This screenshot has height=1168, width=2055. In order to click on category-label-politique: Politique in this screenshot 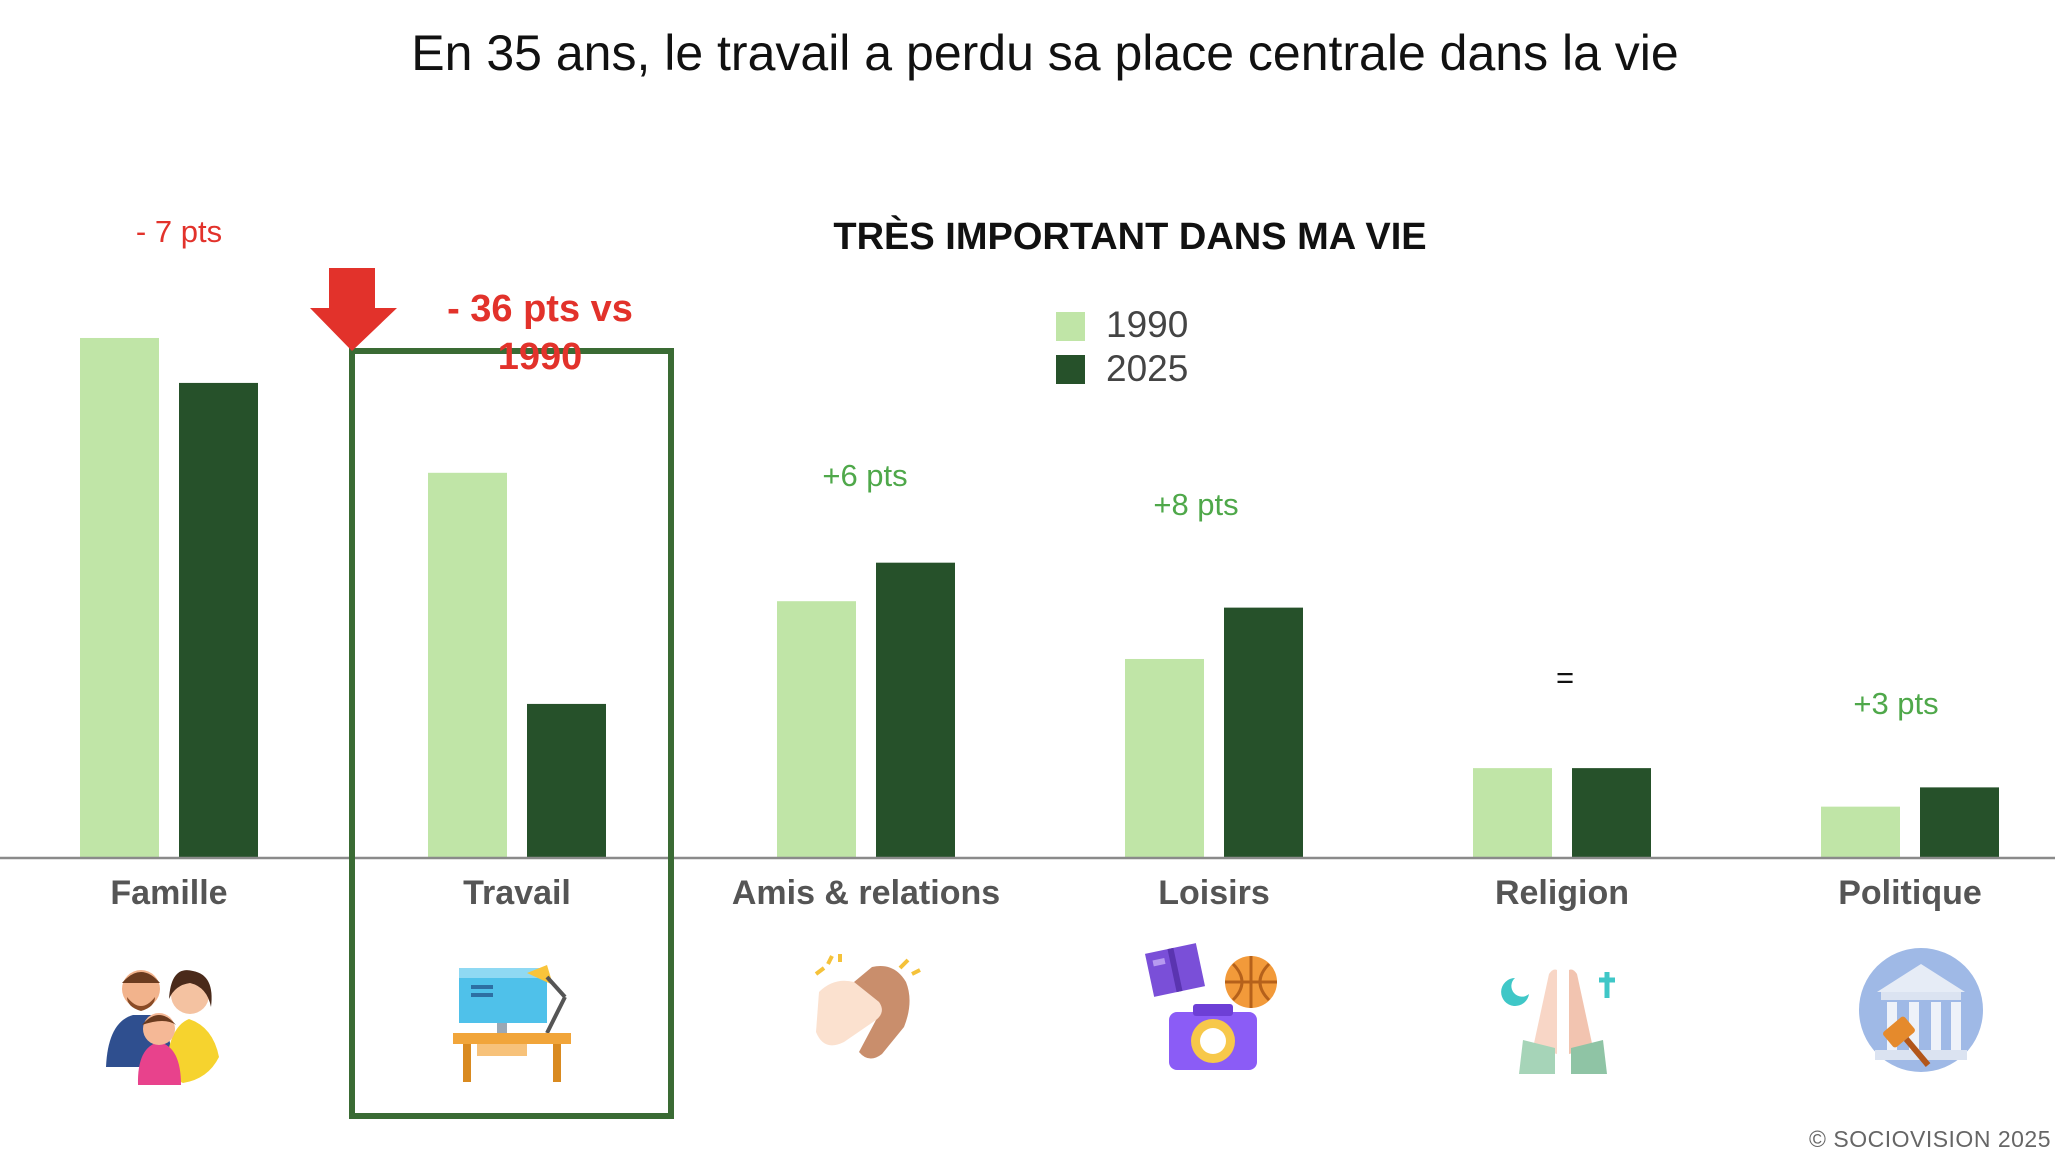, I will do `click(1910, 893)`.